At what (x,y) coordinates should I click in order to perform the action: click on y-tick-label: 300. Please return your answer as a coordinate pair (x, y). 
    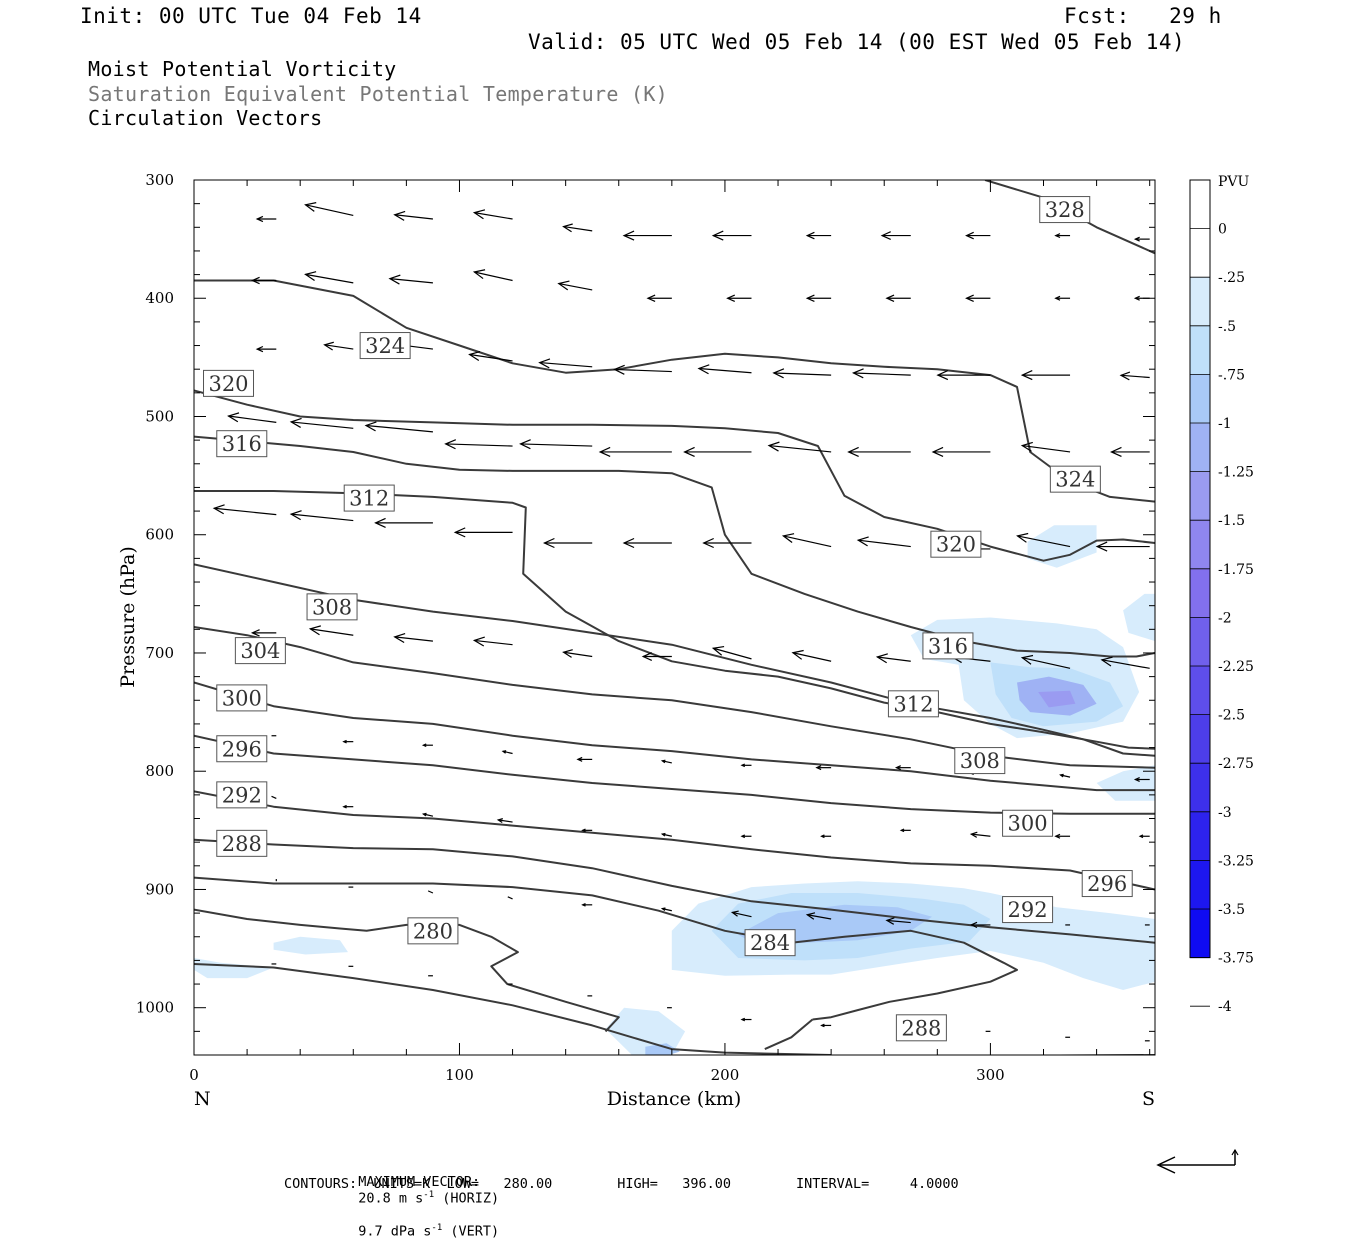
    Looking at the image, I should click on (159, 180).